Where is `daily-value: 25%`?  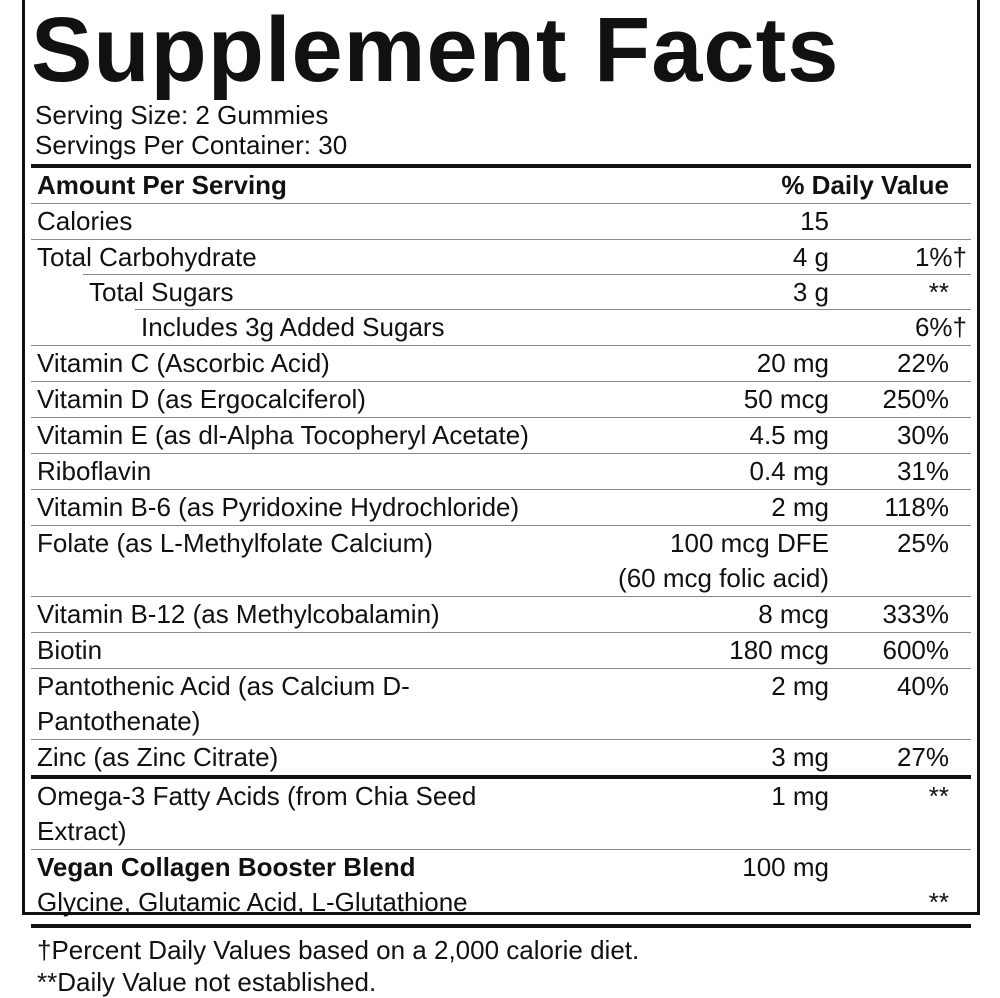
daily-value: 25% is located at coordinates (900, 561).